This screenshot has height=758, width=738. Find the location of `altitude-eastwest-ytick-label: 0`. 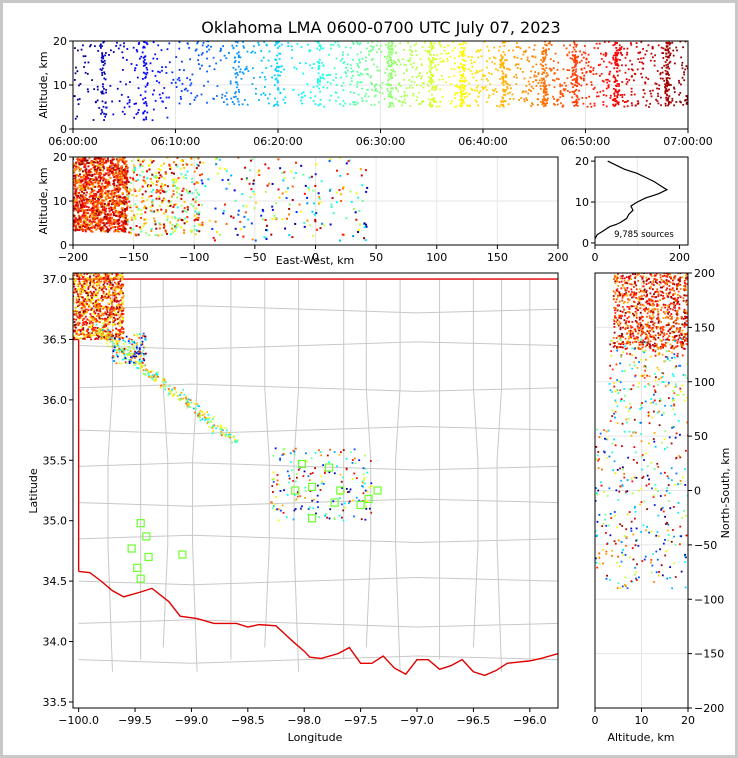

altitude-eastwest-ytick-label: 0 is located at coordinates (63, 245).